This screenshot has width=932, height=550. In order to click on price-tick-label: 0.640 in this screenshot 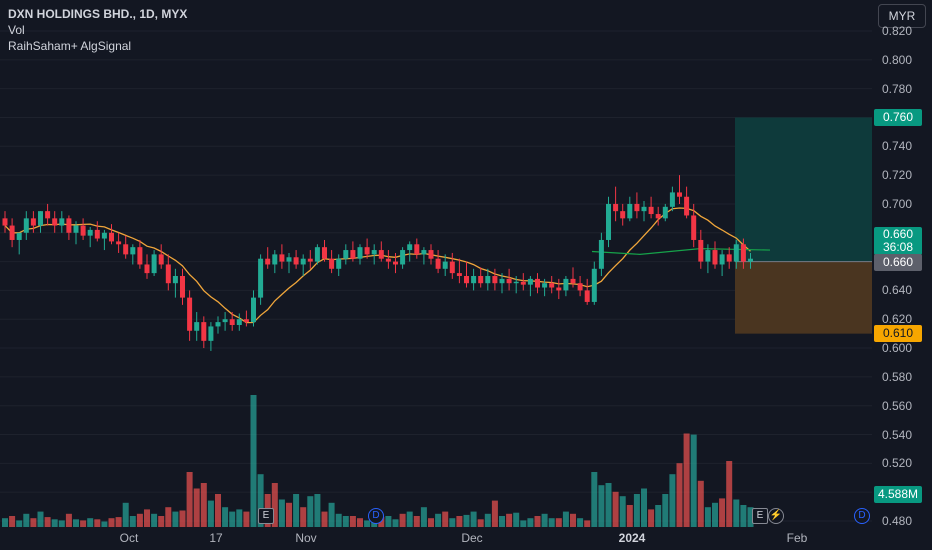, I will do `click(897, 290)`.